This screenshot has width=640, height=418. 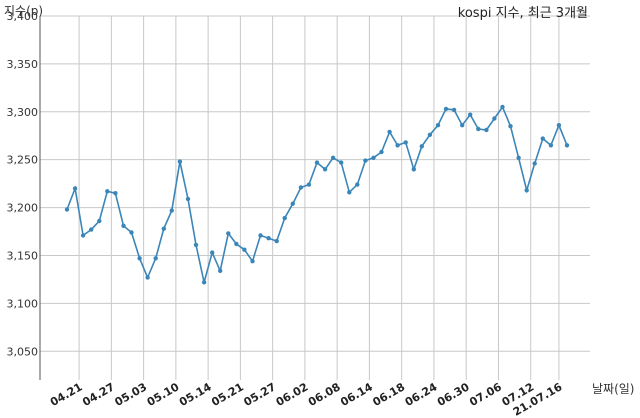 I want to click on chart-title: kospi 지수, 최근 3개월, so click(x=523, y=13).